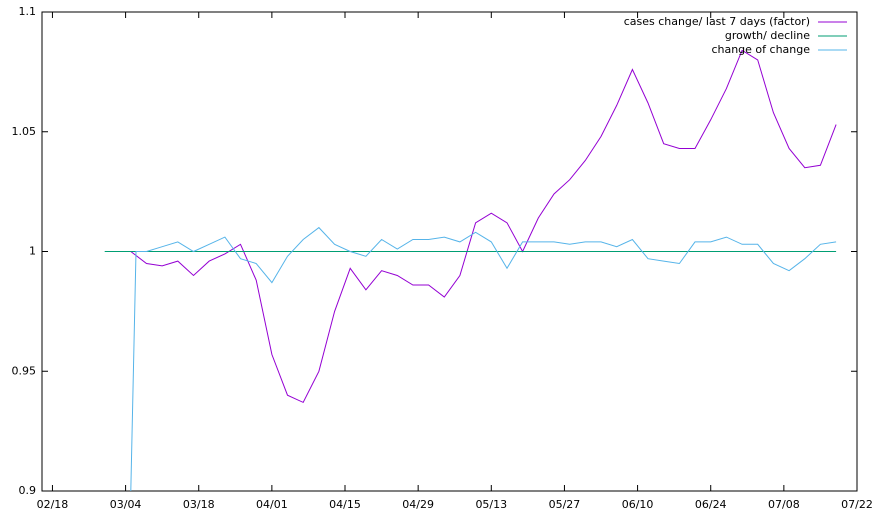 This screenshot has height=518, width=877. Describe the element at coordinates (857, 504) in the screenshot. I see `x-tick-label: 07/22` at that location.